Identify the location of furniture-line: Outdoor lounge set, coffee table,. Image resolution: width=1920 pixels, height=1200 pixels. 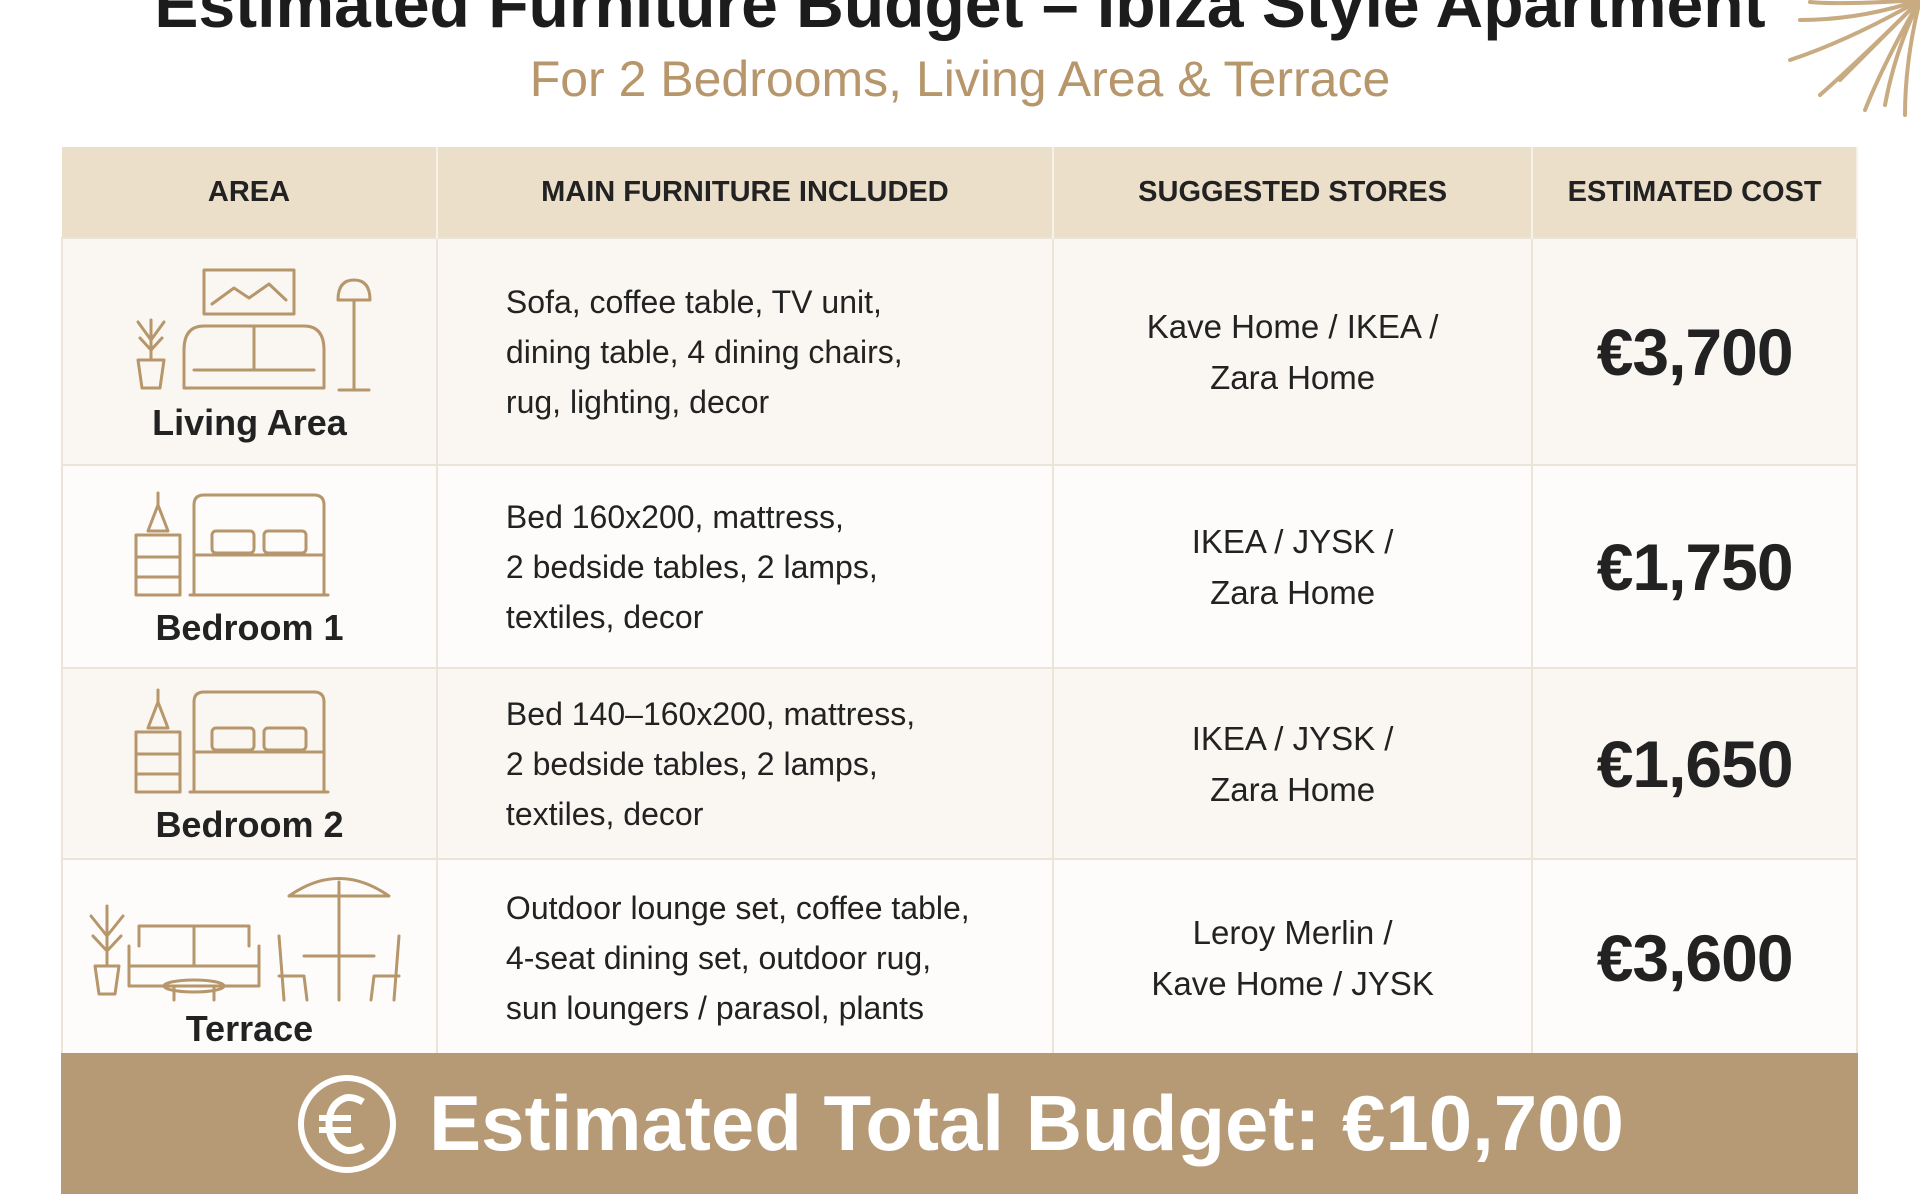
(737, 907).